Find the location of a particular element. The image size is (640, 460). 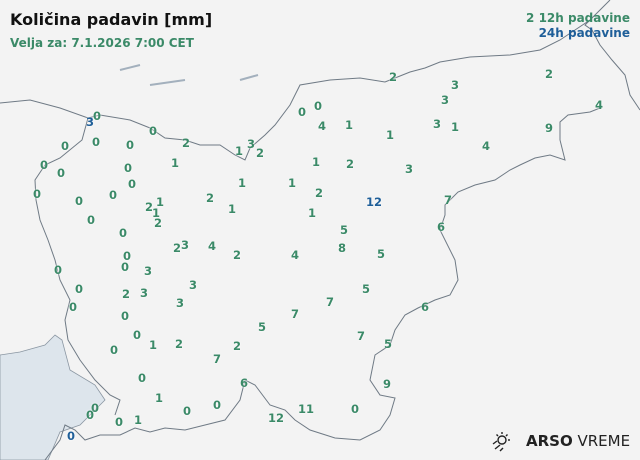

legend-12h: 2 12h padavine is located at coordinates (578, 18).